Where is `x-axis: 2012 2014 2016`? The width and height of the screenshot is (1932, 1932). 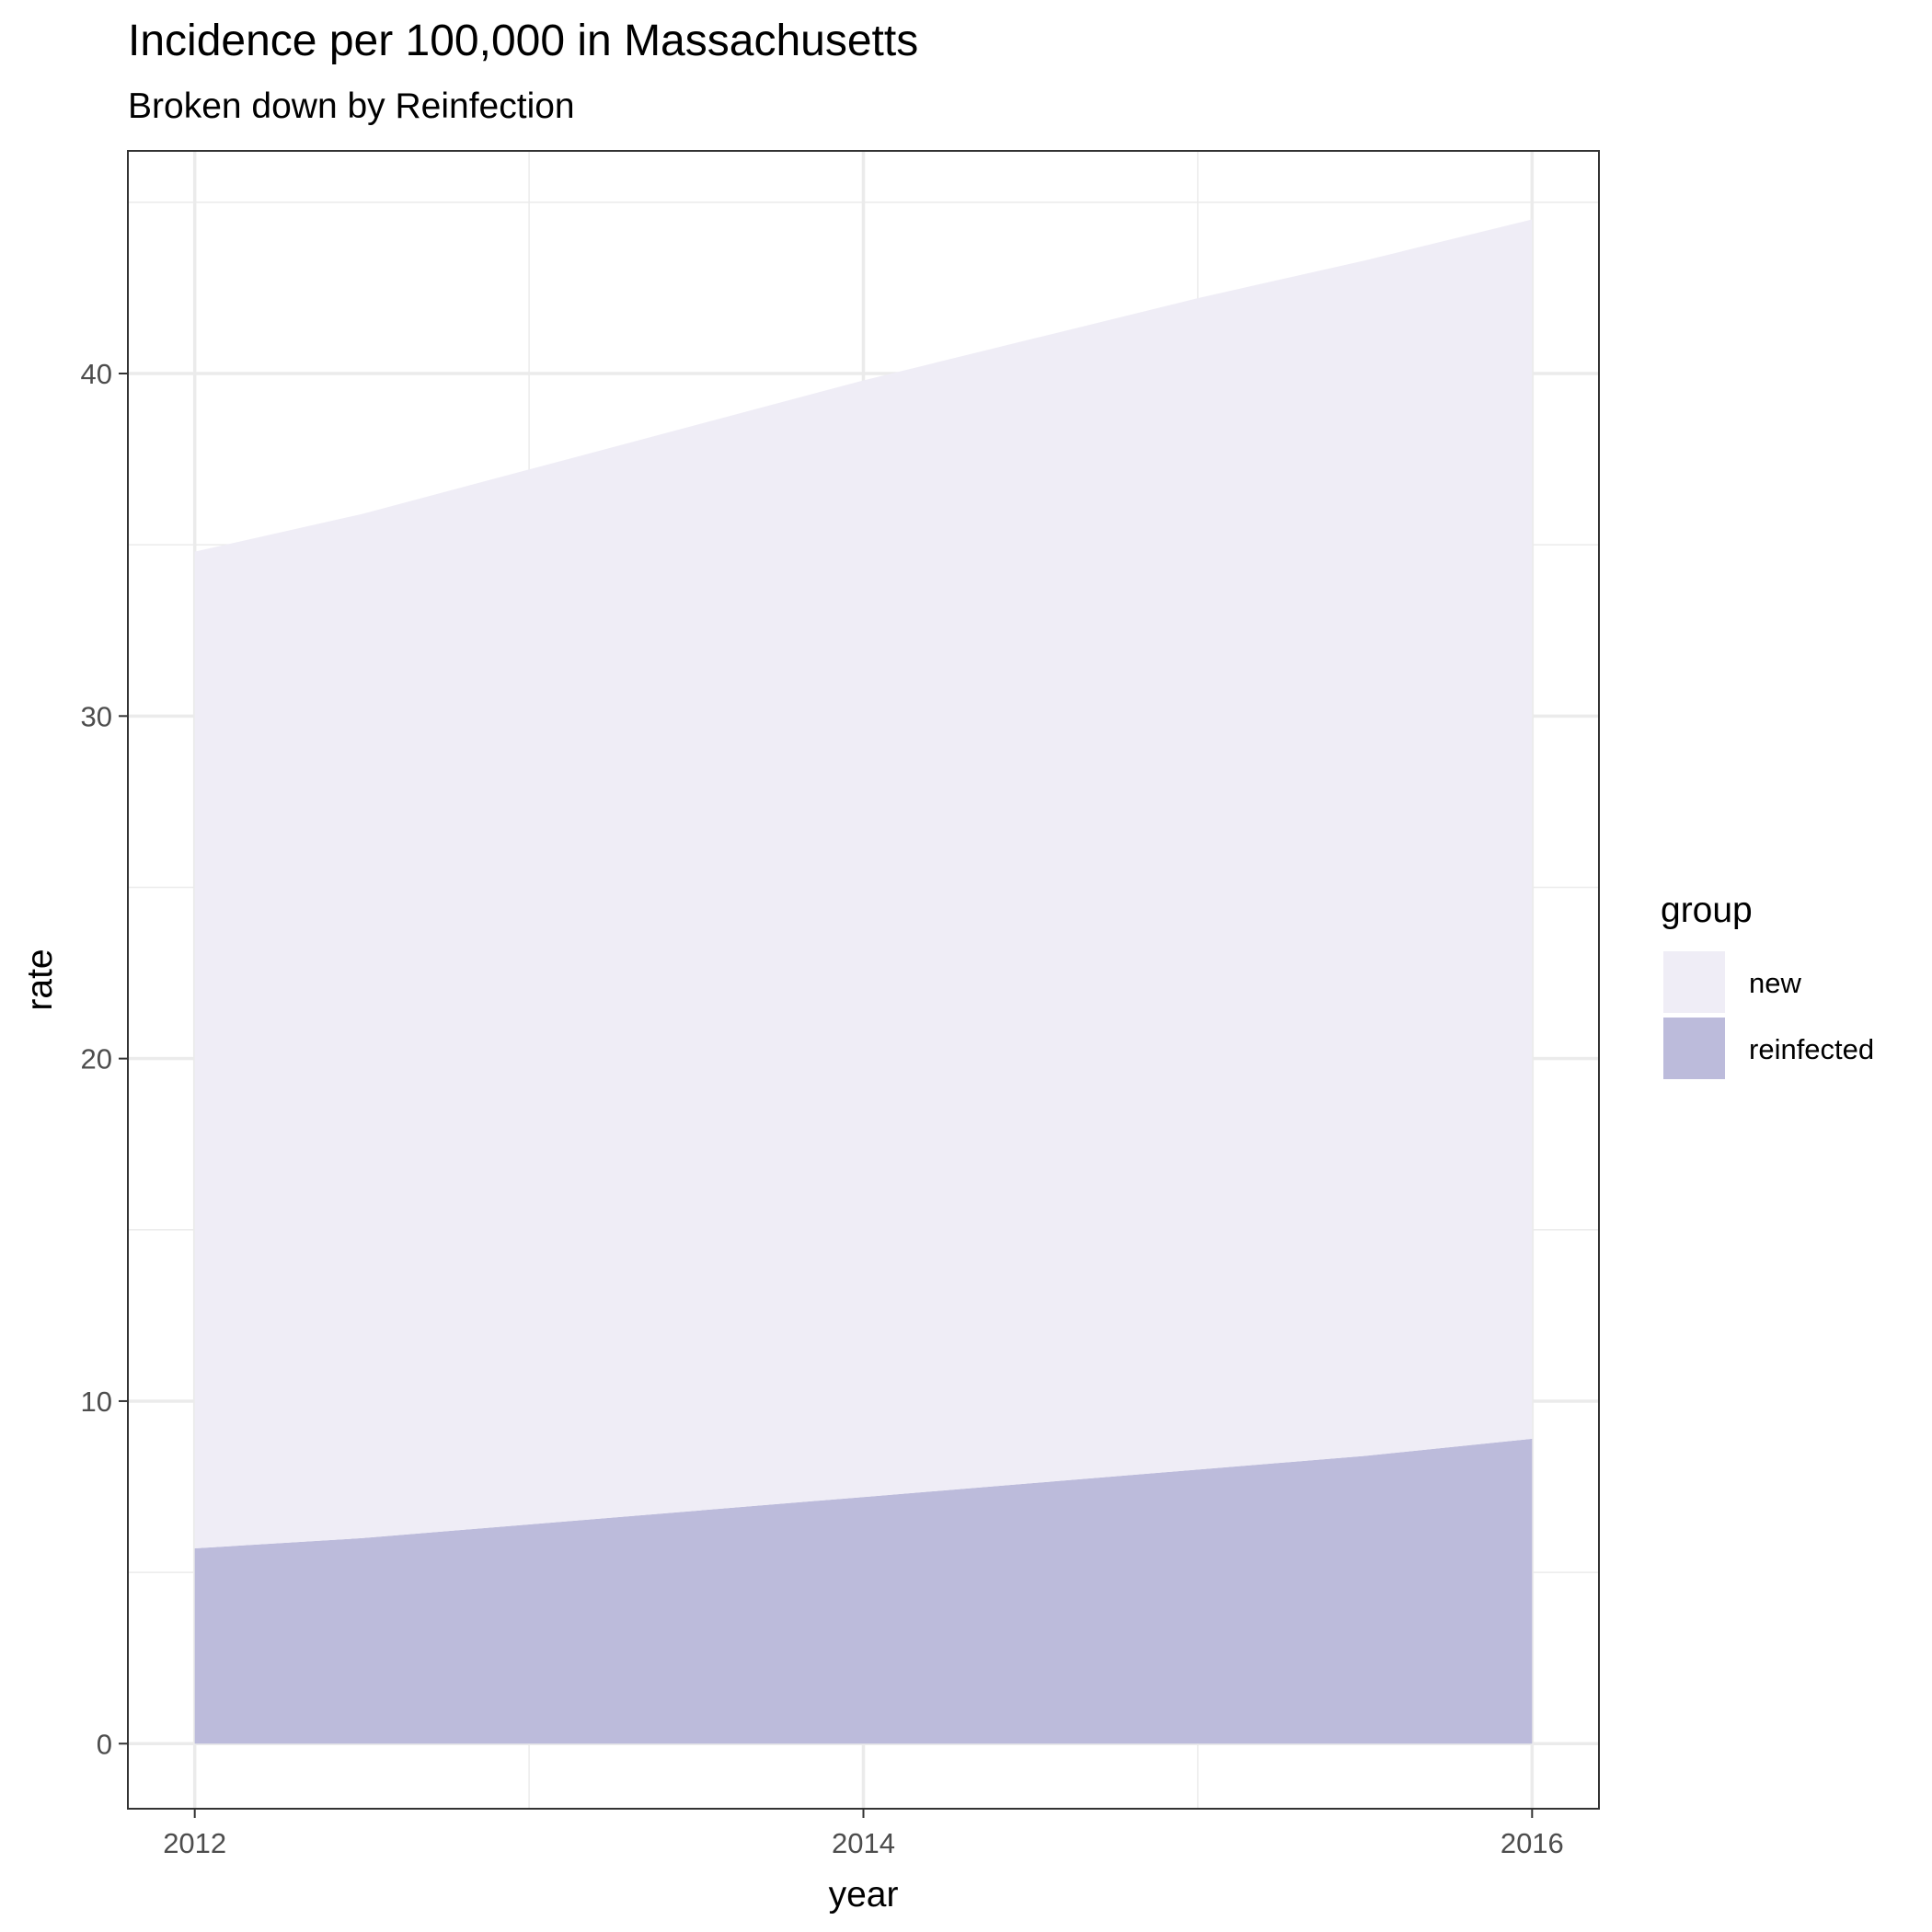 x-axis: 2012 2014 2016 is located at coordinates (863, 1834).